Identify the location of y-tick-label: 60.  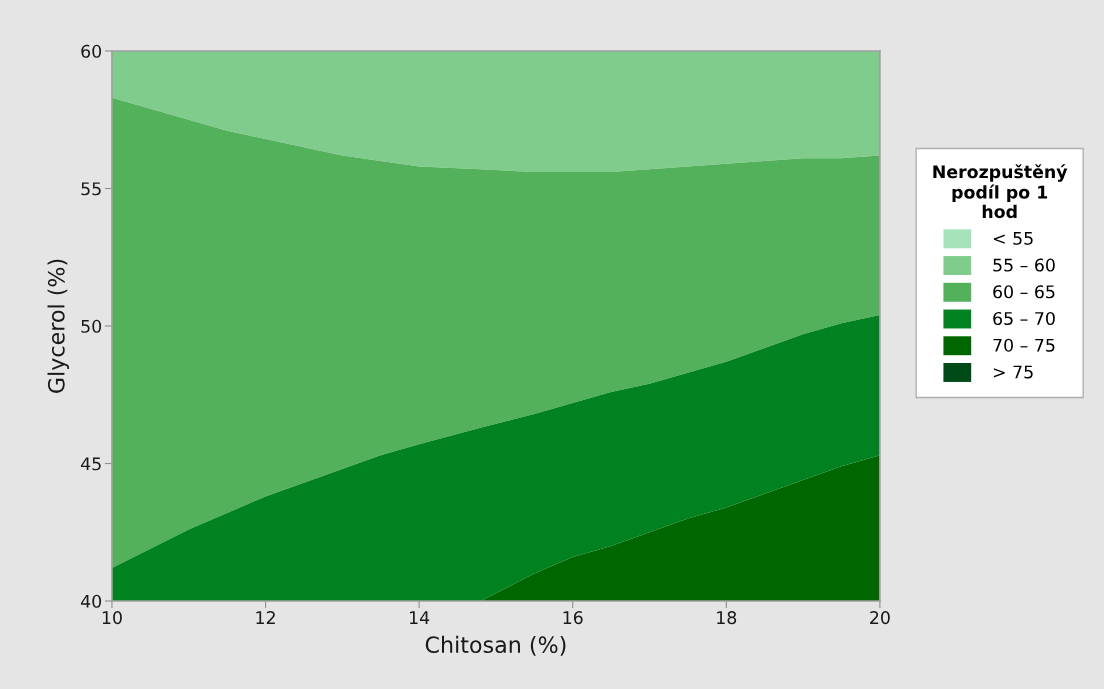
(91, 51).